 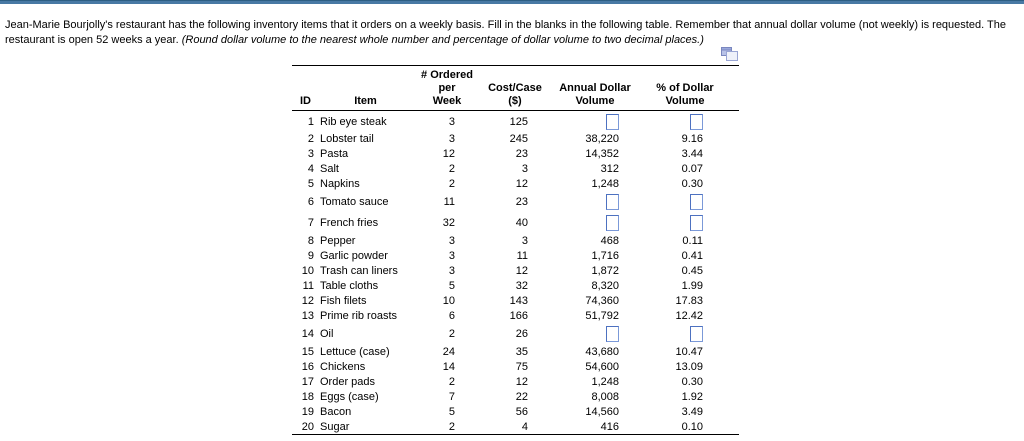 I want to click on cost-per-case: 32, so click(x=521, y=286).